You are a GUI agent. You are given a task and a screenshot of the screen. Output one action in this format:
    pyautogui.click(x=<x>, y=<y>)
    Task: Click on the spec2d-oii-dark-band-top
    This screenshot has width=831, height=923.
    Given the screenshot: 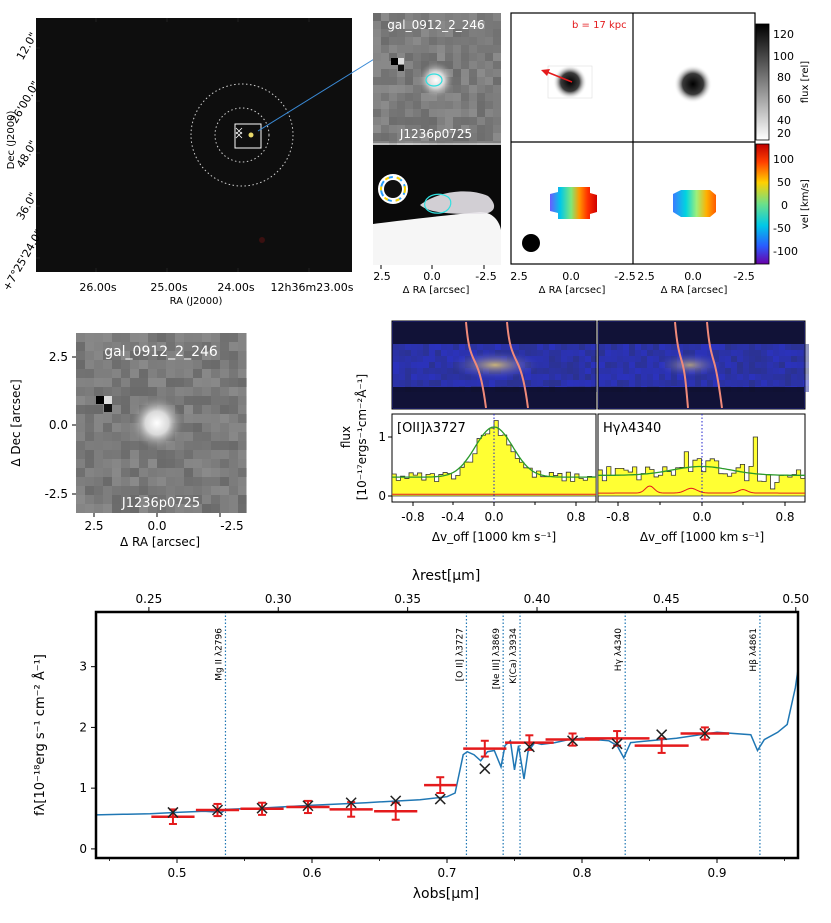 What is the action you would take?
    pyautogui.click(x=494, y=333)
    